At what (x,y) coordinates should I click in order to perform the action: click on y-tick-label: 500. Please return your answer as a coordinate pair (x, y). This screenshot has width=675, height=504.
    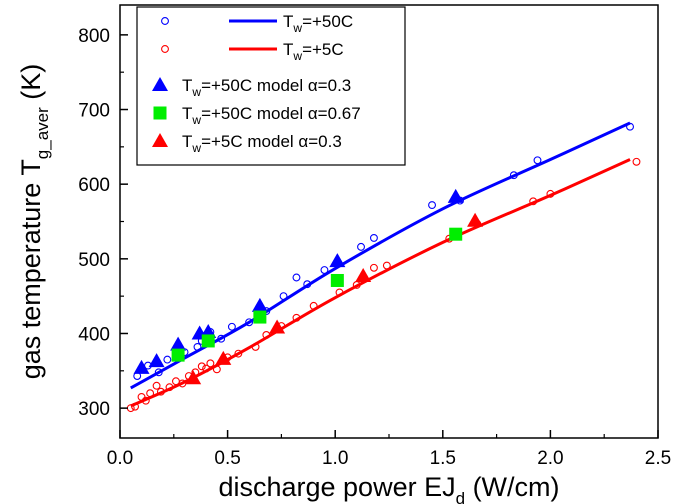
    Looking at the image, I should click on (94, 260).